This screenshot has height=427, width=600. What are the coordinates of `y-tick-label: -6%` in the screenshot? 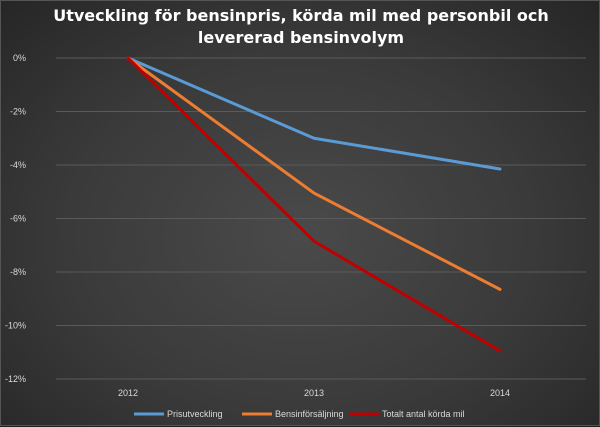 It's located at (18, 219).